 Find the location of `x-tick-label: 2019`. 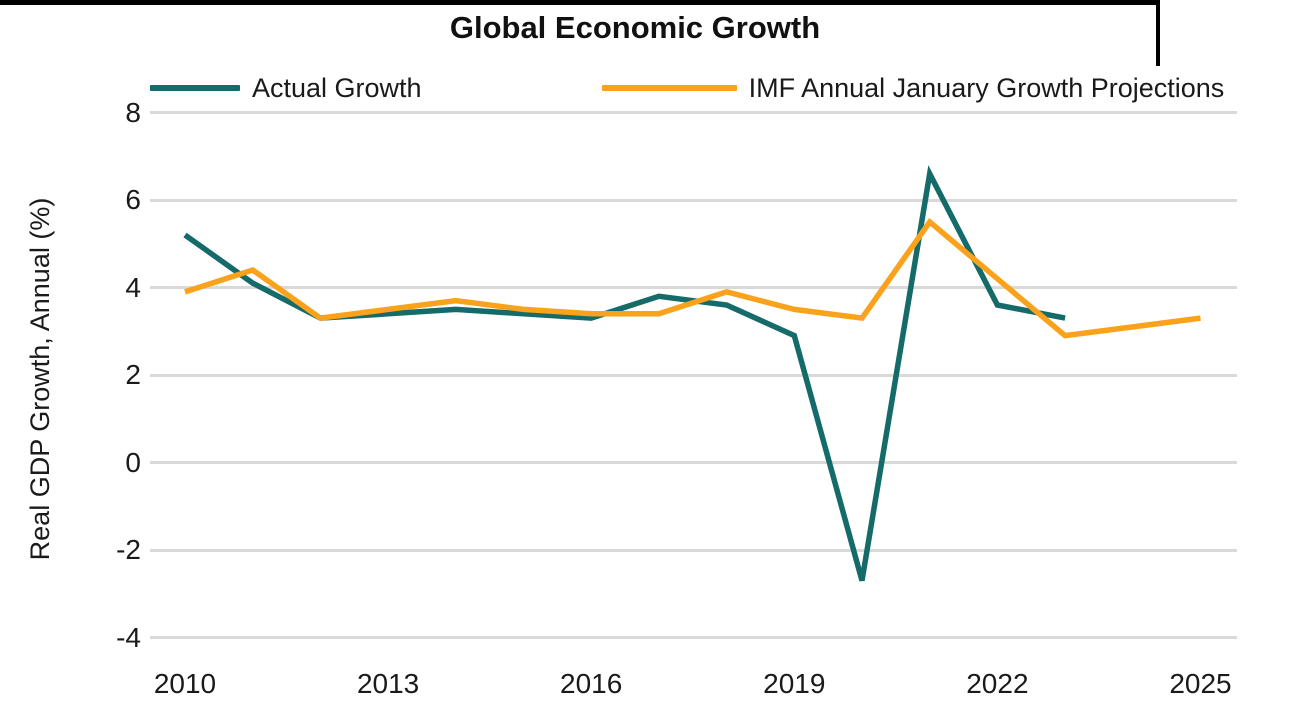

x-tick-label: 2019 is located at coordinates (794, 683).